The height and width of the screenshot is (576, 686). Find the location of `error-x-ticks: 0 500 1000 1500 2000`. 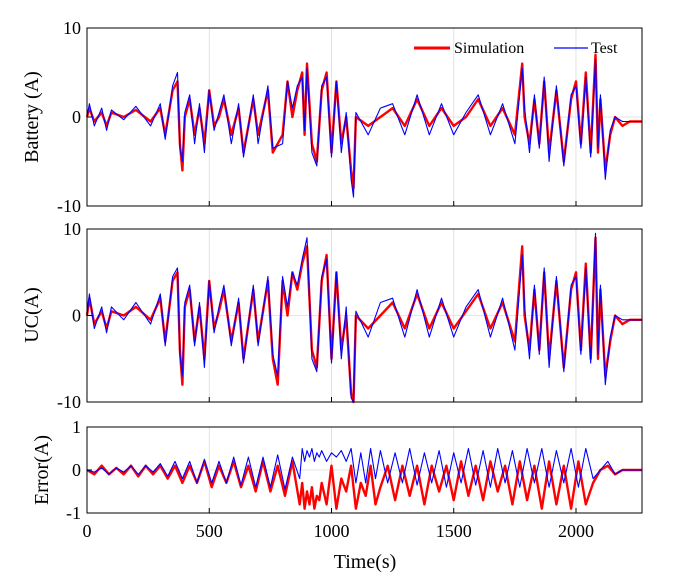

error-x-ticks: 0 500 1000 1500 2000 is located at coordinates (338, 524).